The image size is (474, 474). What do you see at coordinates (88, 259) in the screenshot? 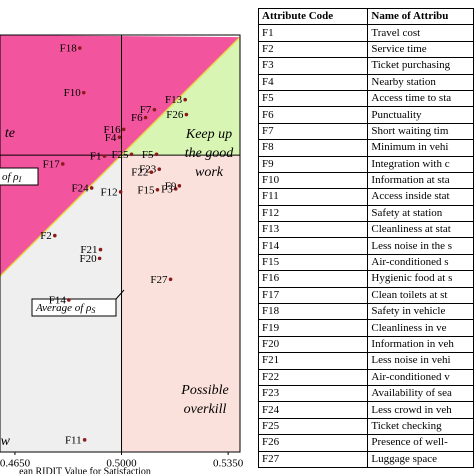
I see `point-label: F20` at bounding box center [88, 259].